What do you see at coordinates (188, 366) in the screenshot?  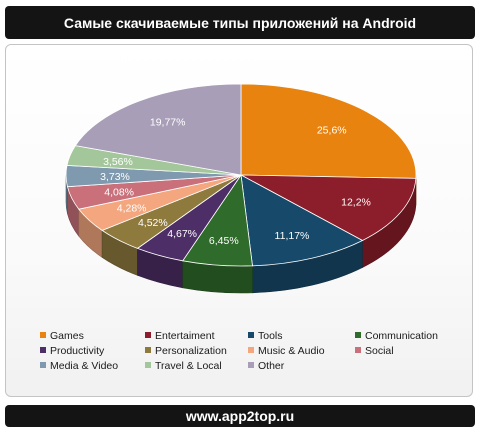 I see `legend-label: Travel & Local` at bounding box center [188, 366].